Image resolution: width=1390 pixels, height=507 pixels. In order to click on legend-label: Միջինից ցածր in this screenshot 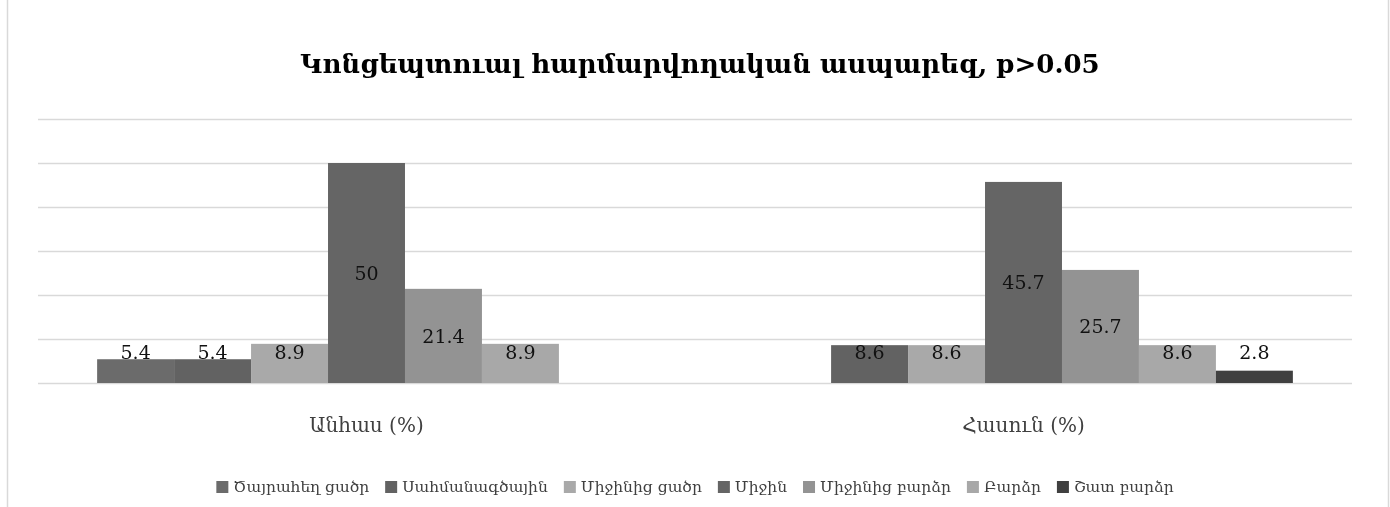, I will do `click(641, 487)`.